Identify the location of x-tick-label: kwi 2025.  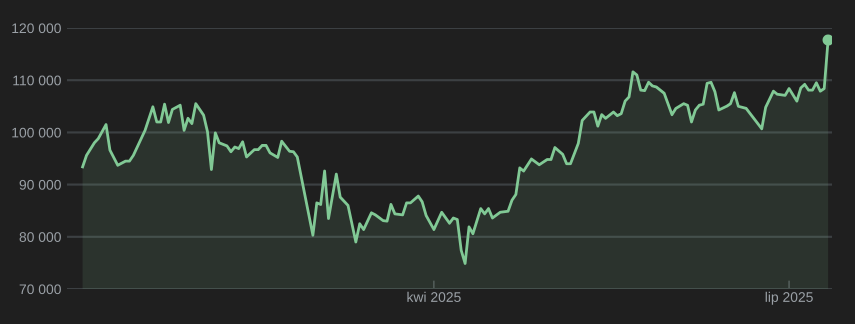
(434, 297).